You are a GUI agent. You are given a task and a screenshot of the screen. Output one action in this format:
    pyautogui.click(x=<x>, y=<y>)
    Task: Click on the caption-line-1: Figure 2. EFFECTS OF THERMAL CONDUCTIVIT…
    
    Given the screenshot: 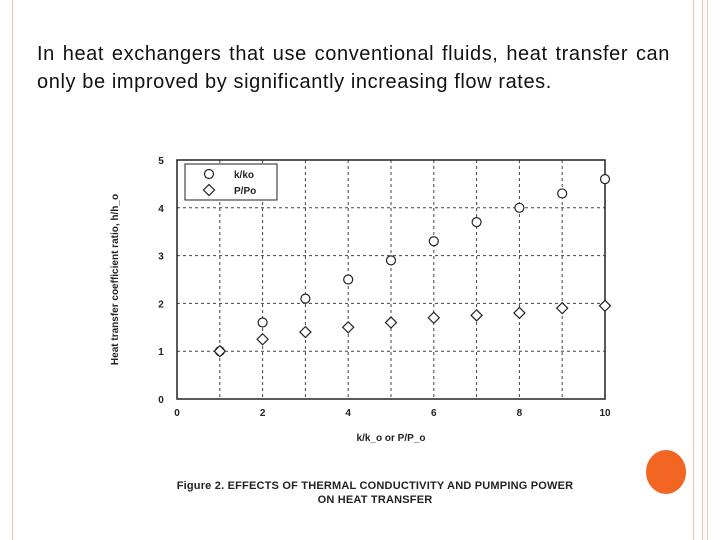 What is the action you would take?
    pyautogui.click(x=375, y=486)
    